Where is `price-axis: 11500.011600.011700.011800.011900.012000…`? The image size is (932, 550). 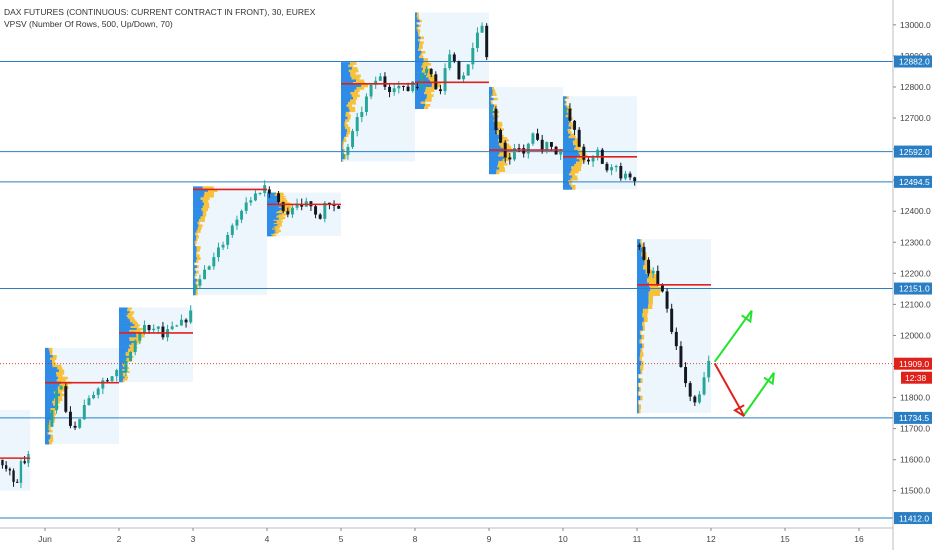
price-axis: 11500.011600.011700.011800.011900.012000… is located at coordinates (912, 275).